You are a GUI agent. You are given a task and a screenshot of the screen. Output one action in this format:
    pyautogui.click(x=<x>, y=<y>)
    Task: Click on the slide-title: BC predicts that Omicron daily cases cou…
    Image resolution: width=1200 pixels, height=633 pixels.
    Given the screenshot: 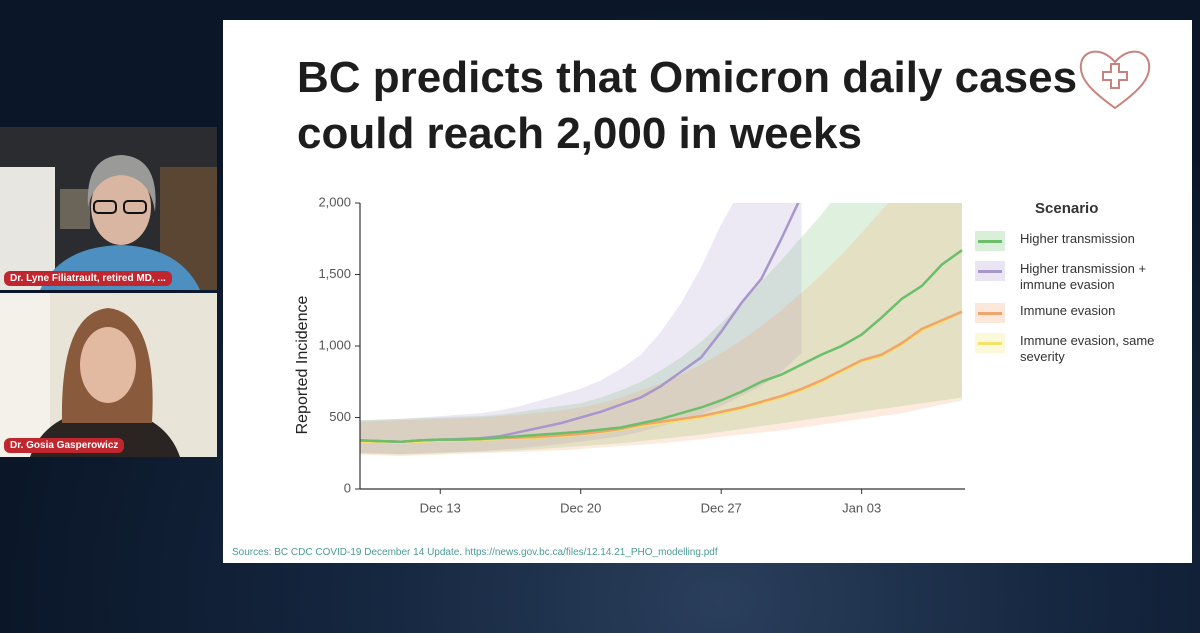 What is the action you would take?
    pyautogui.click(x=687, y=105)
    